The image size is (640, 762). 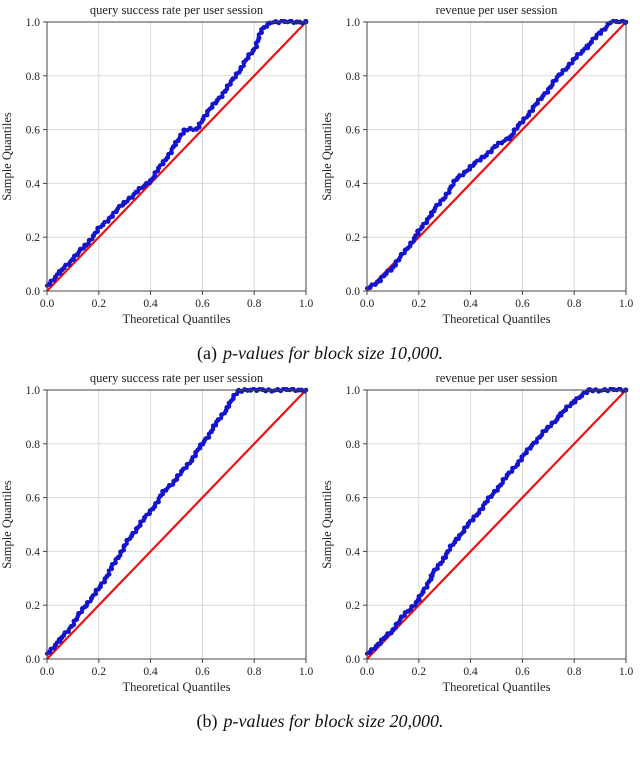 What do you see at coordinates (207, 352) in the screenshot?
I see `caption-a-label: (a)` at bounding box center [207, 352].